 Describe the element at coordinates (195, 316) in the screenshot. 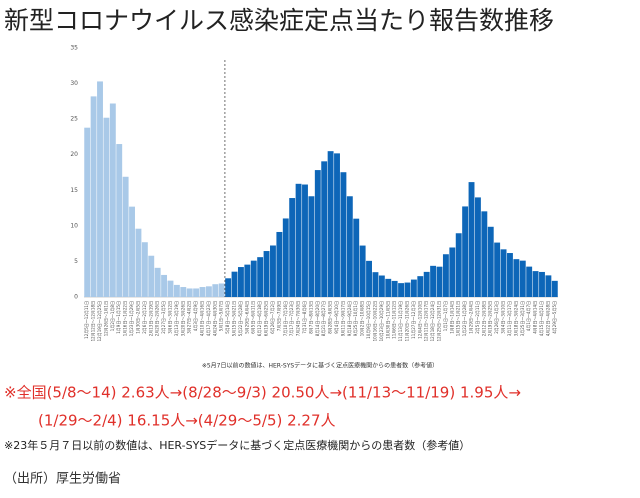

I see `x-tick-label: 4月3日〜4月9日` at that location.